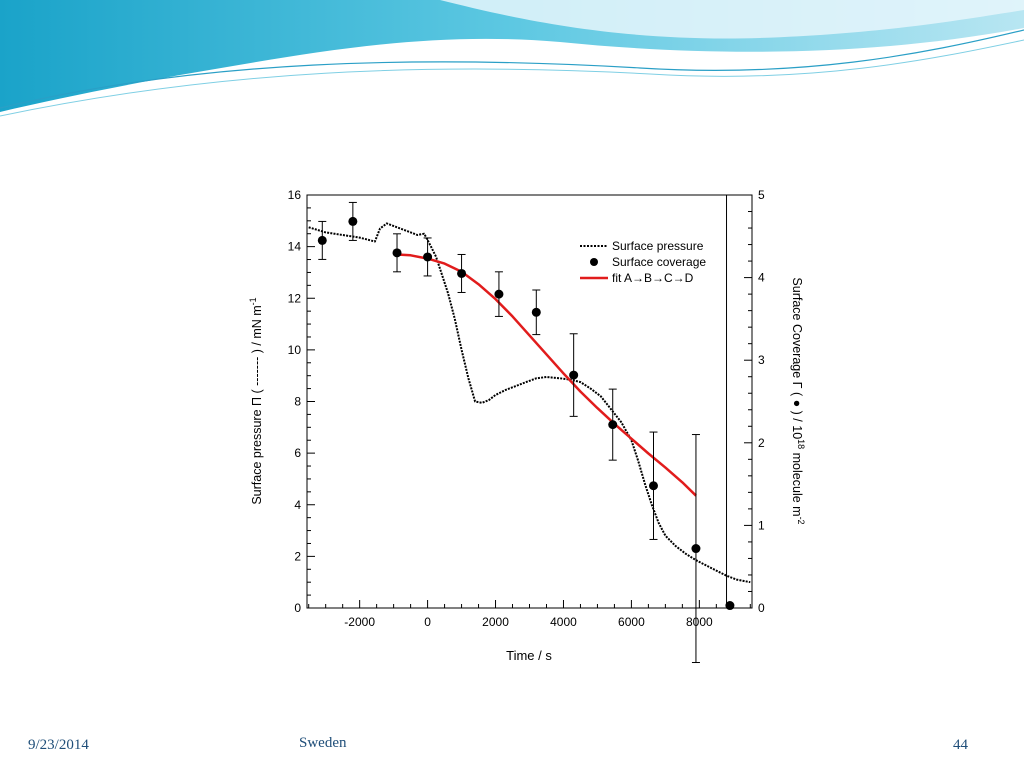 The width and height of the screenshot is (1024, 768). Describe the element at coordinates (761, 360) in the screenshot. I see `y-right-tick-label: 3` at that location.